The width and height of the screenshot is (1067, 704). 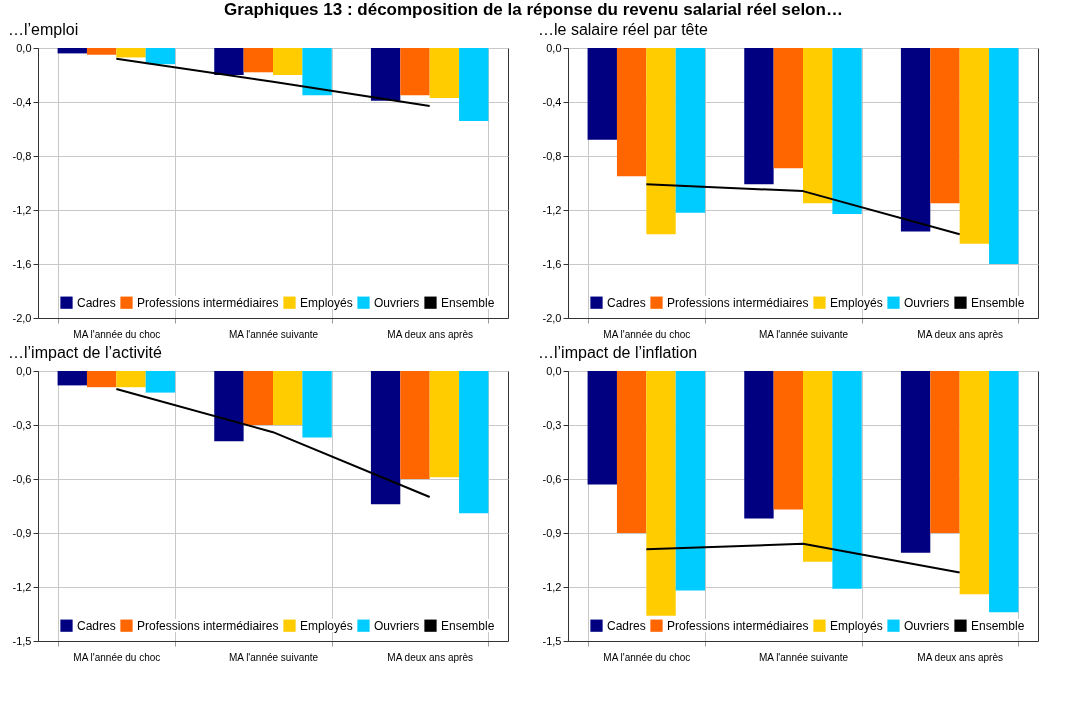 What do you see at coordinates (618, 352) in the screenshot?
I see `chart-subtitle: …l’impact de l’inflation` at bounding box center [618, 352].